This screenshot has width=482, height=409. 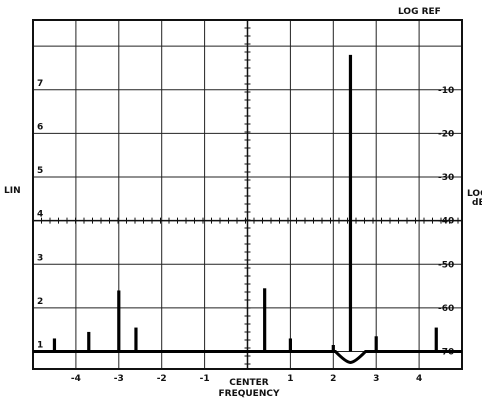 I want to click on y-tick-label: 4, so click(x=40, y=215).